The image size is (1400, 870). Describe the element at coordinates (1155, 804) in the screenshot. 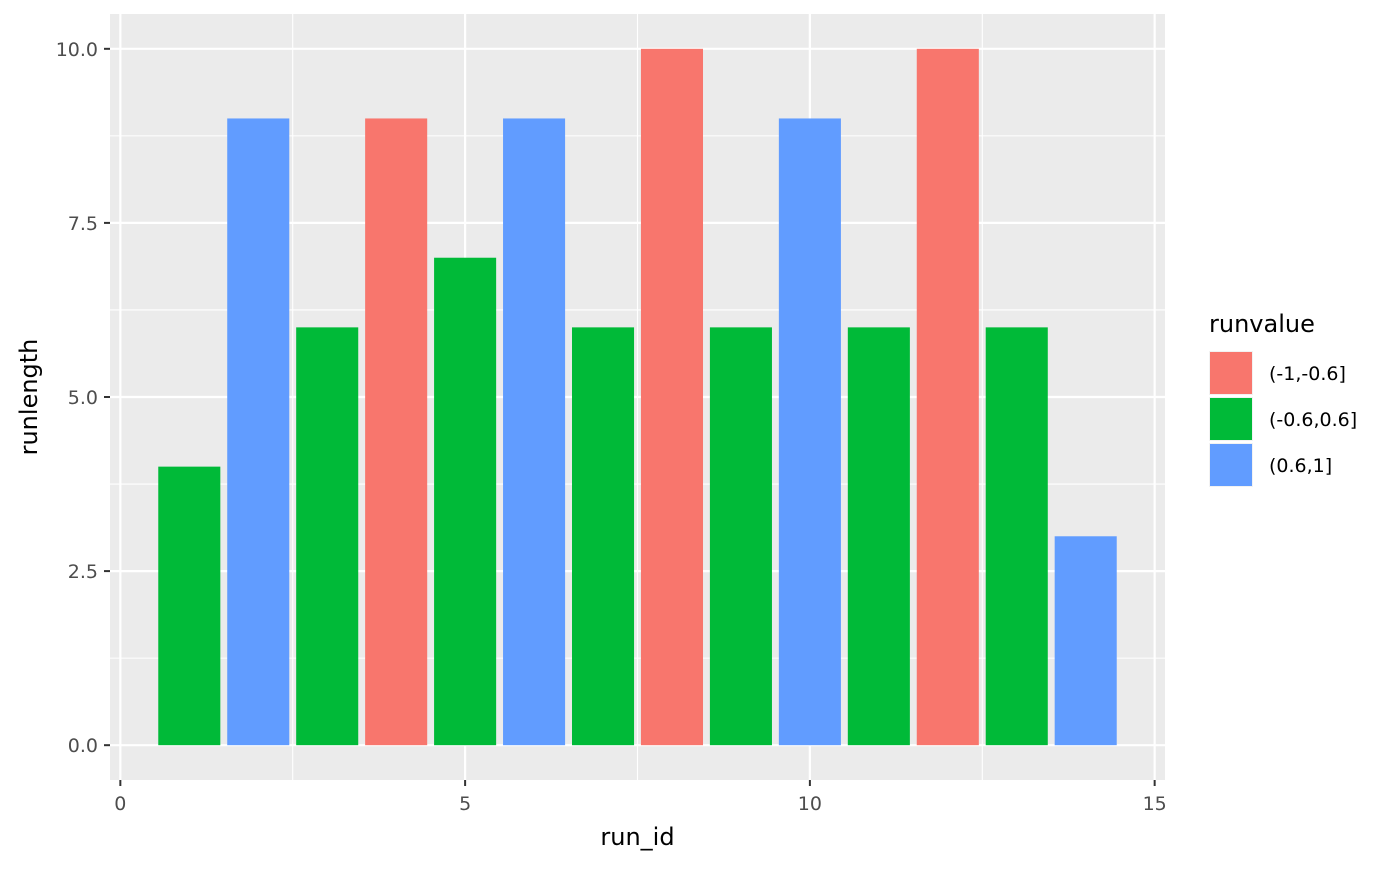

I see `x-tick-label: 15` at that location.